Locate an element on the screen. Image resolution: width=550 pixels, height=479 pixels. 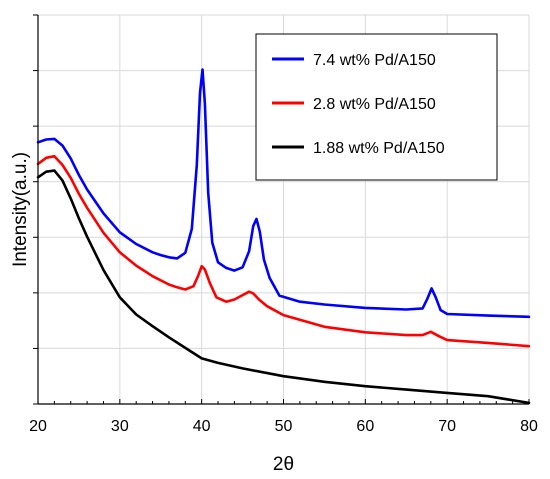
y-axis-title: Intensity(a.u.) is located at coordinates (20, 209).